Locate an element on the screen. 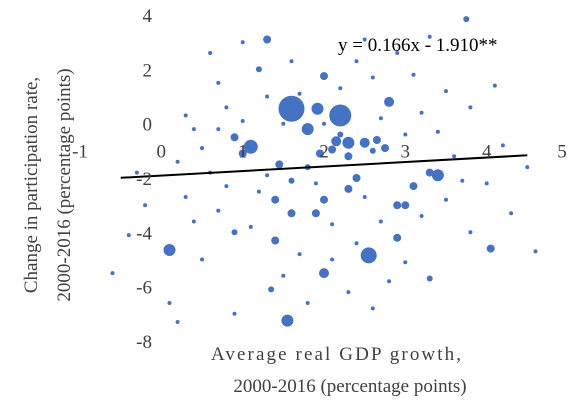 The height and width of the screenshot is (411, 568). y-tick-label: -6 is located at coordinates (144, 288).